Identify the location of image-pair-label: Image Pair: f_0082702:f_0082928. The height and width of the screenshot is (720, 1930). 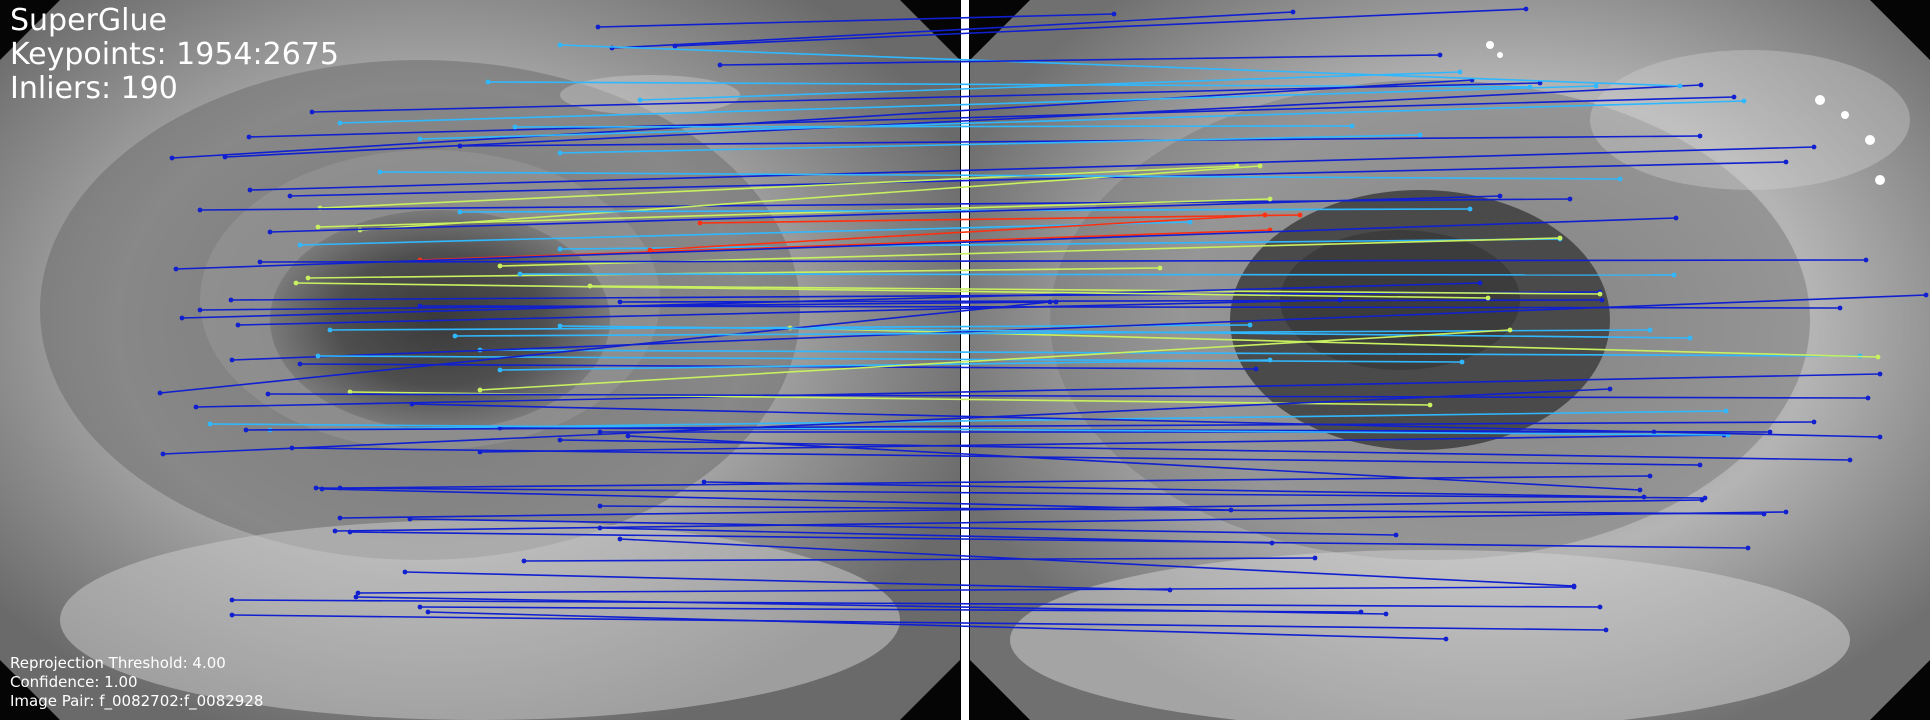
(137, 701).